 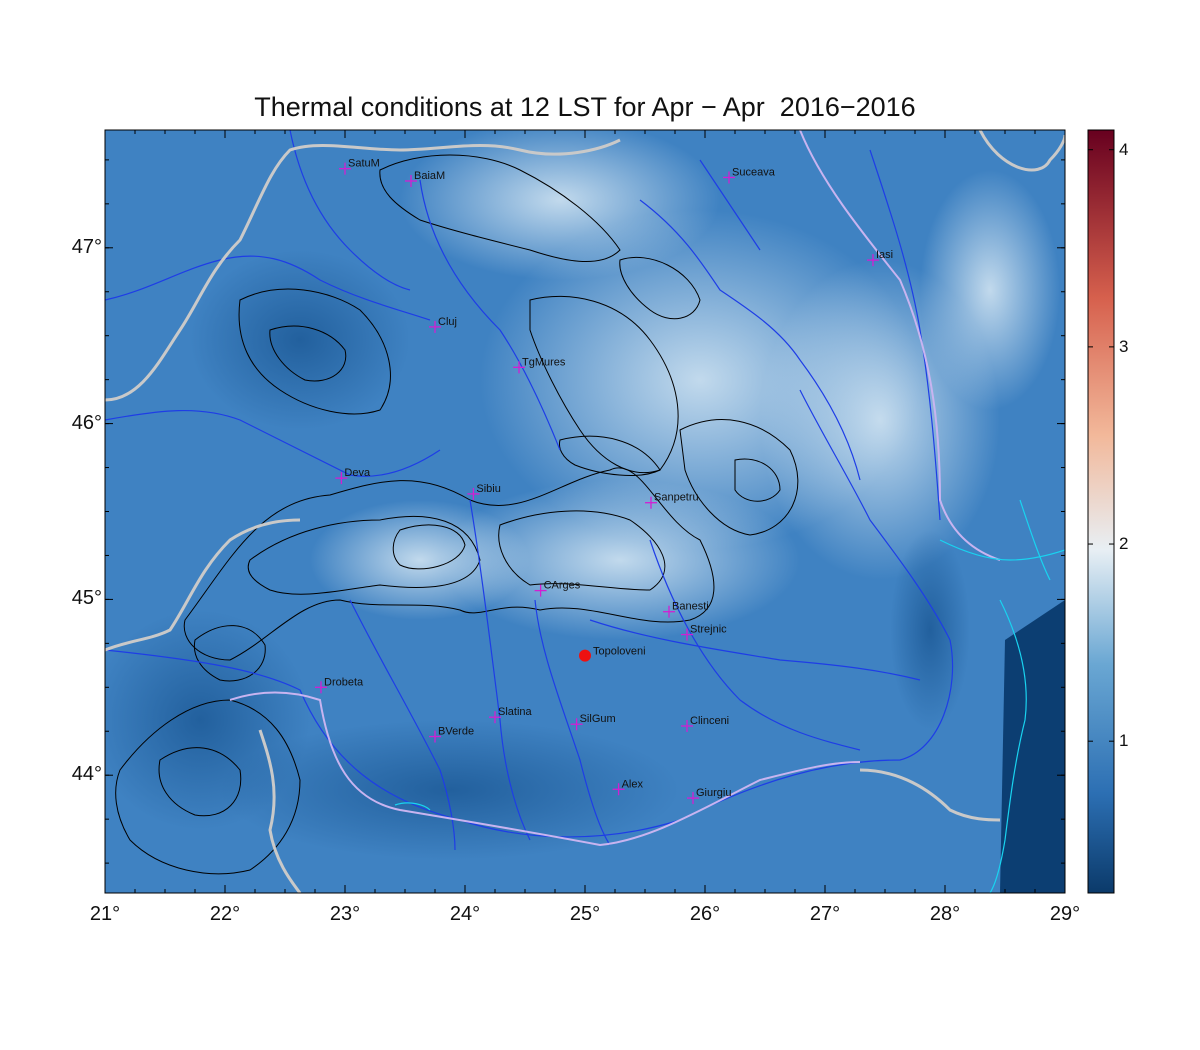 I want to click on lon-tick-label: 29°, so click(x=1065, y=914).